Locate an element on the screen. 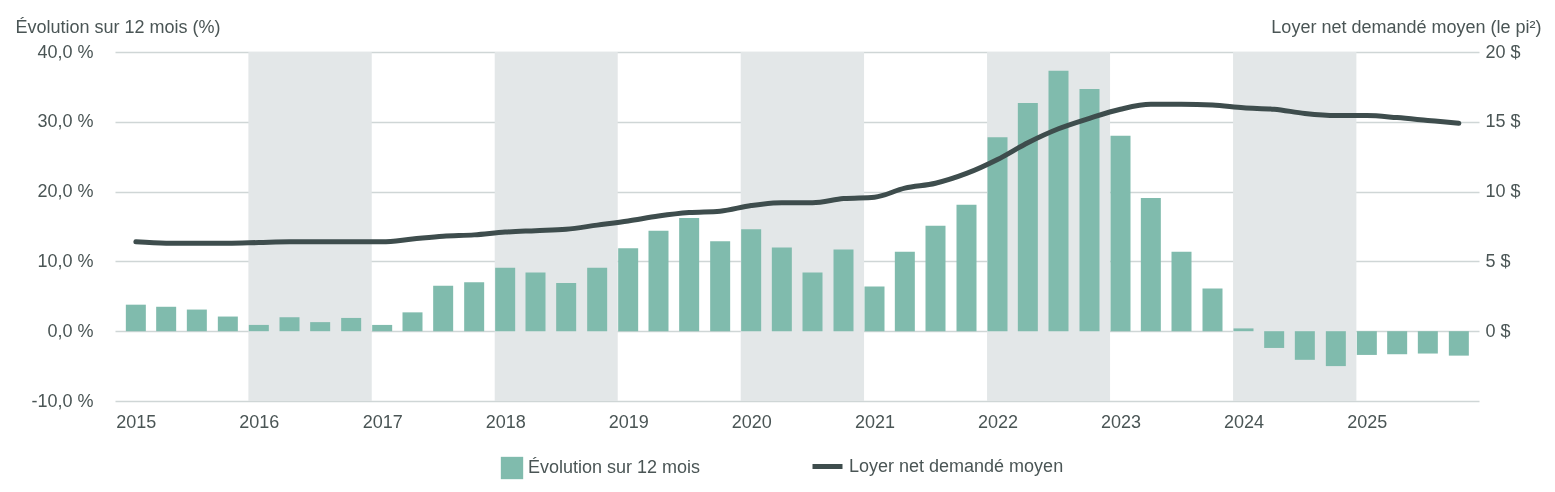 This screenshot has width=1555, height=492. y-tick-label: 0,0 % is located at coordinates (70, 330).